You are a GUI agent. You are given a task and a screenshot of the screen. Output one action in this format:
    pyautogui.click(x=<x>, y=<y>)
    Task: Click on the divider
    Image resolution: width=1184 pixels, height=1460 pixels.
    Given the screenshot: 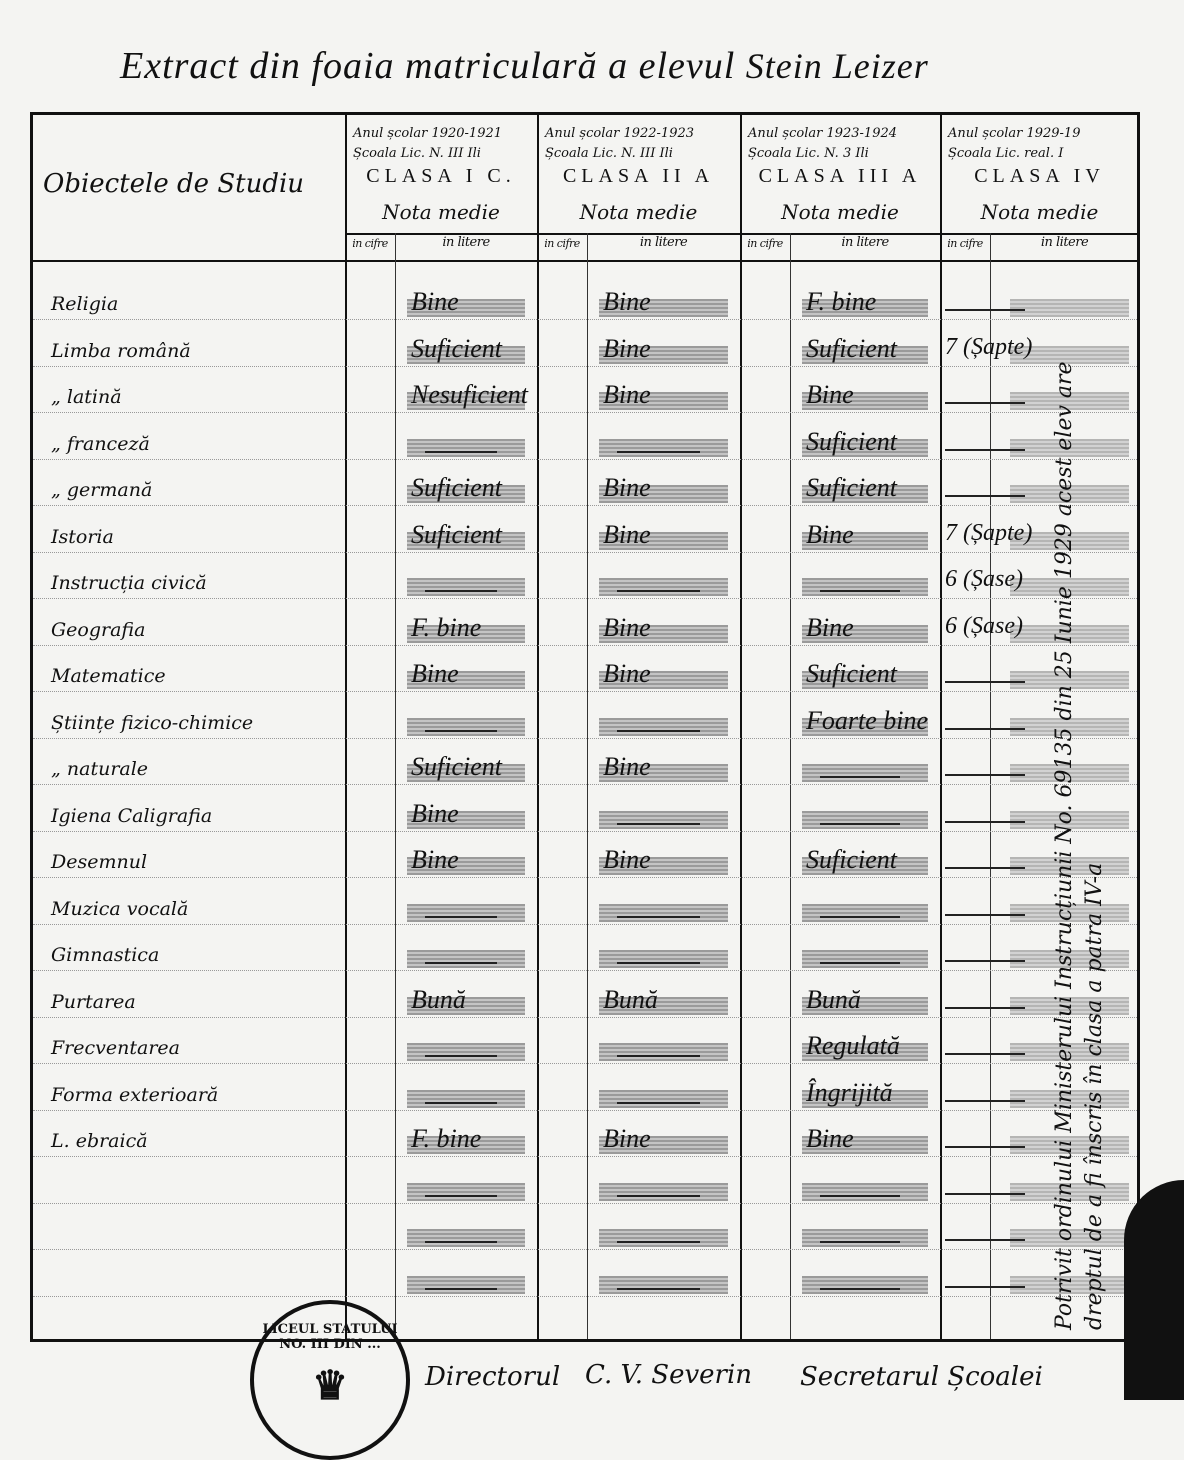 What is the action you would take?
    pyautogui.click(x=346, y=727)
    